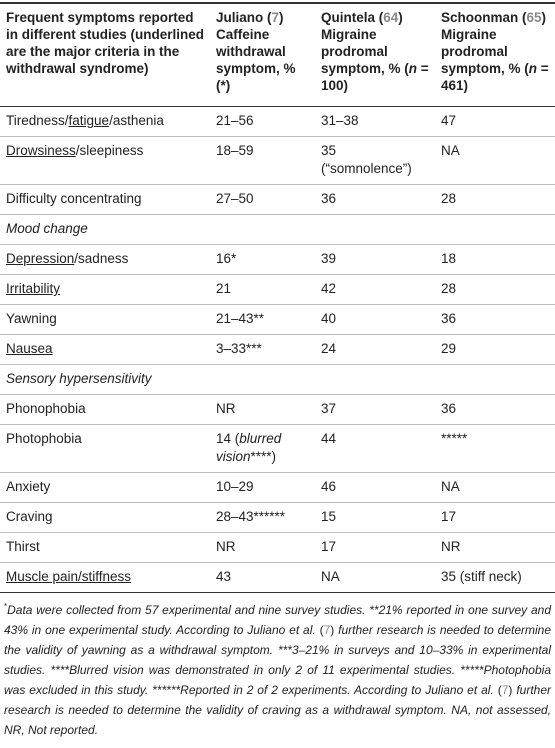 The width and height of the screenshot is (555, 748). Describe the element at coordinates (262, 60) in the screenshot. I see `header-subtitle: Caffeine withdrawal symptom, % (*)` at that location.